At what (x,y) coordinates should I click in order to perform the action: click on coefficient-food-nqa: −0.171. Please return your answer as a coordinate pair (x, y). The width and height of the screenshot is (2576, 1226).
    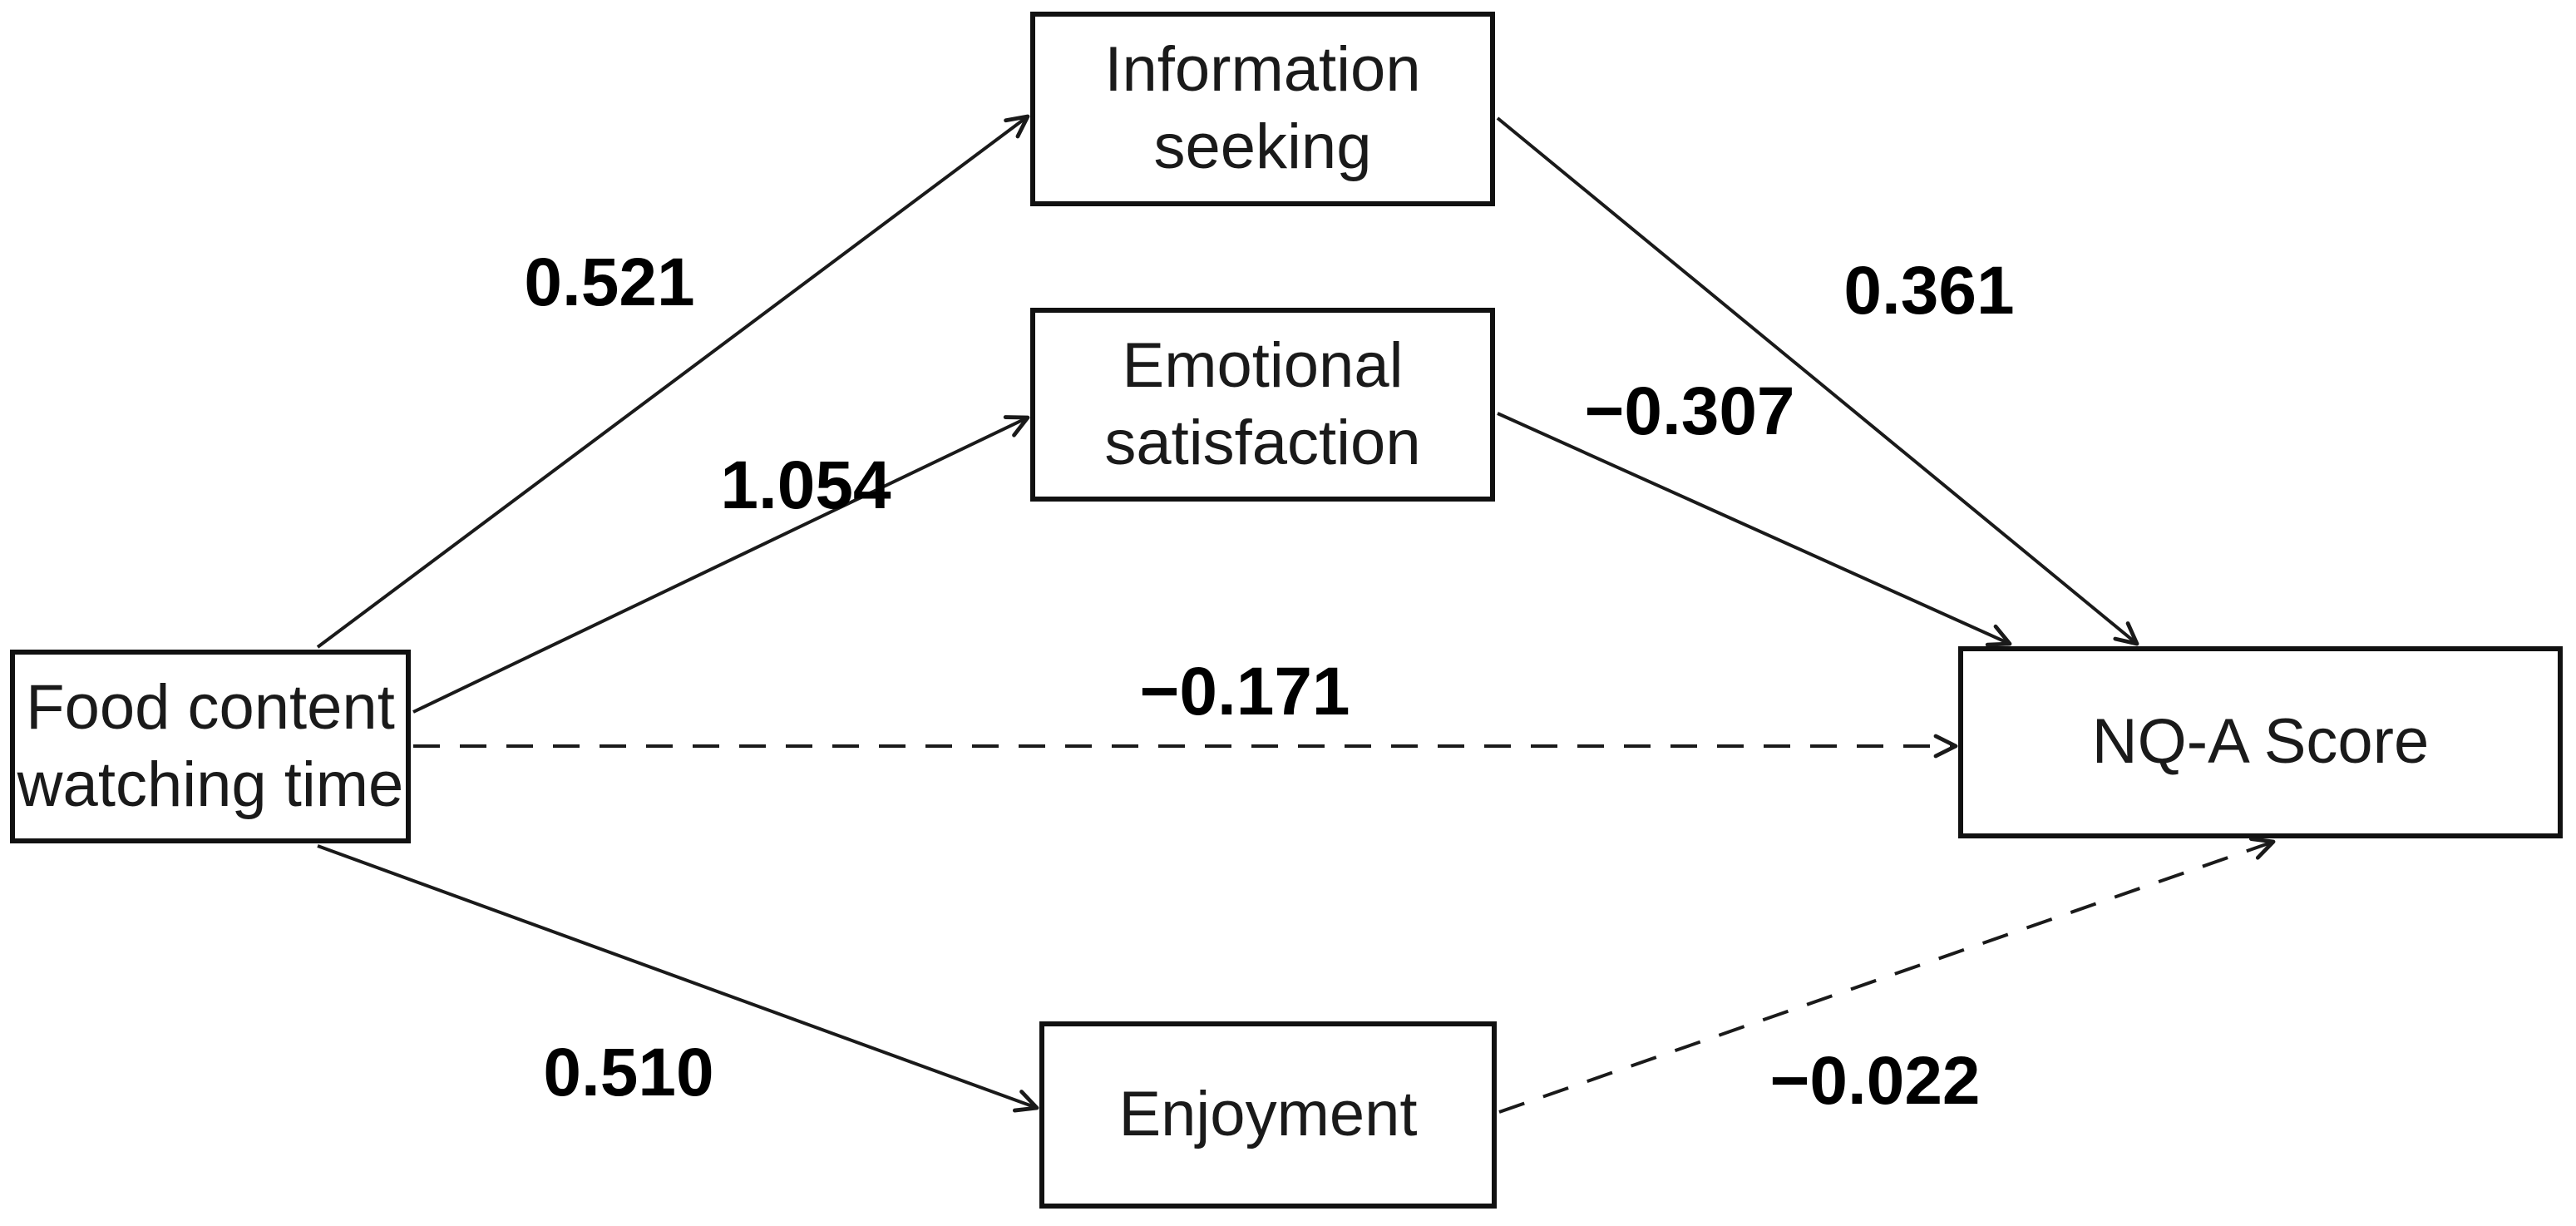
    Looking at the image, I should click on (1244, 691).